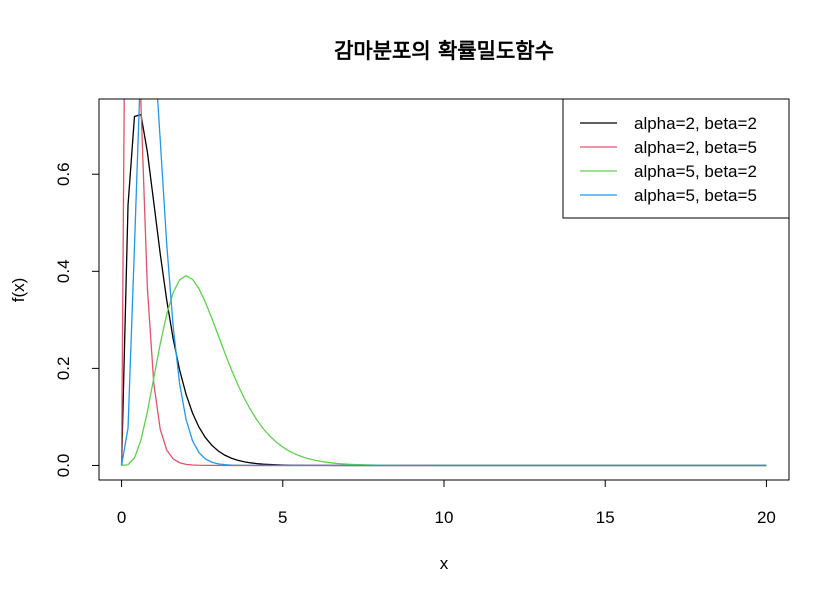 Image resolution: width=840 pixels, height=600 pixels. I want to click on y-tick-label: 0.0, so click(63, 466).